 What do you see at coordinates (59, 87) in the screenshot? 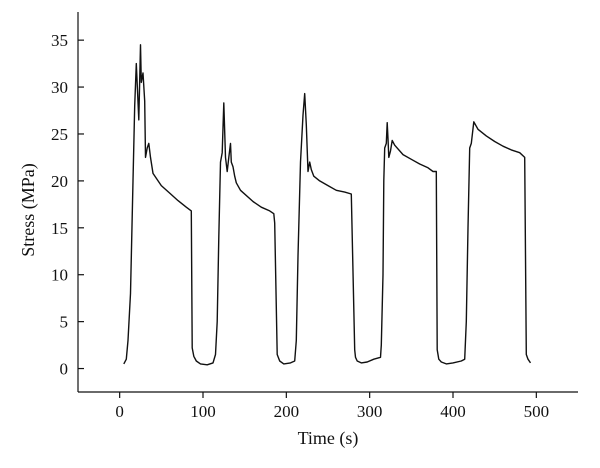
I see `y-tick-label: 30` at bounding box center [59, 87].